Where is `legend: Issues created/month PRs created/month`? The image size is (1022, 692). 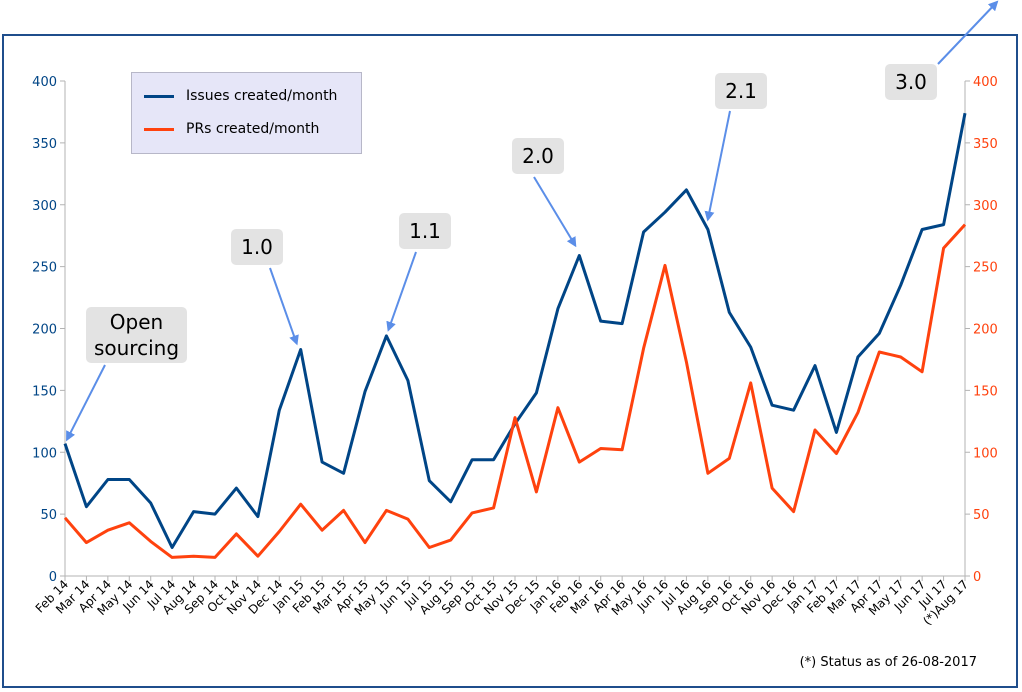 legend: Issues created/month PRs created/month is located at coordinates (246, 113).